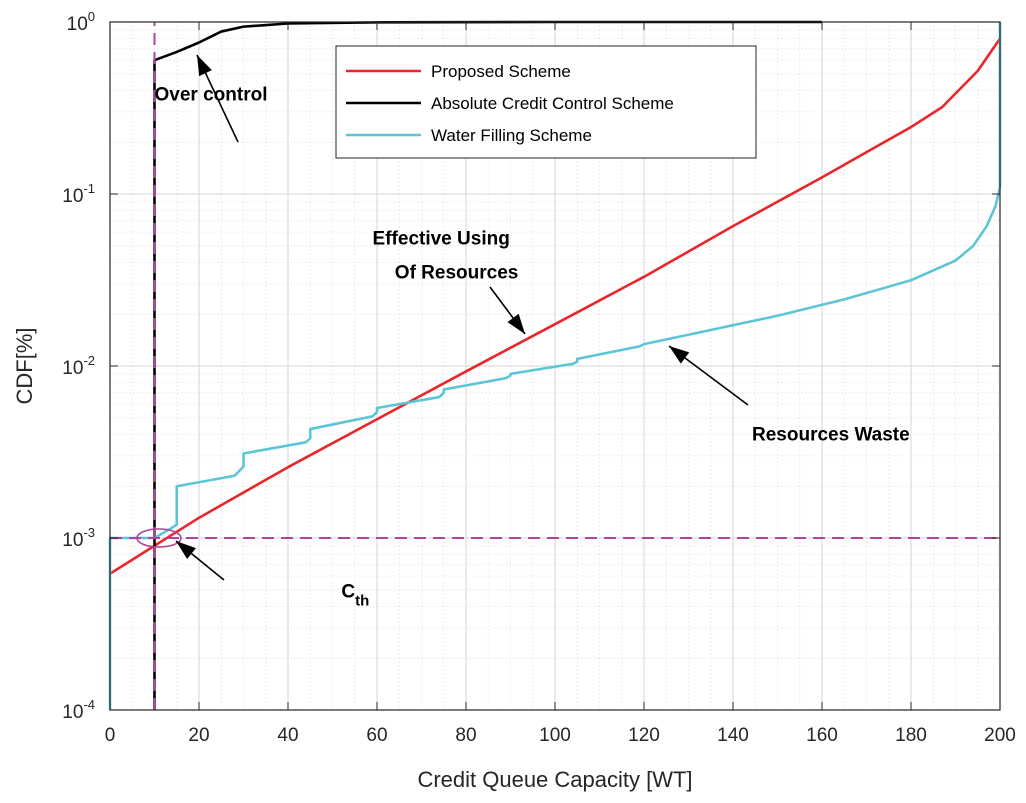 This screenshot has width=1026, height=803. Describe the element at coordinates (78, 194) in the screenshot. I see `y-tick-label: 10⁻¹` at that location.